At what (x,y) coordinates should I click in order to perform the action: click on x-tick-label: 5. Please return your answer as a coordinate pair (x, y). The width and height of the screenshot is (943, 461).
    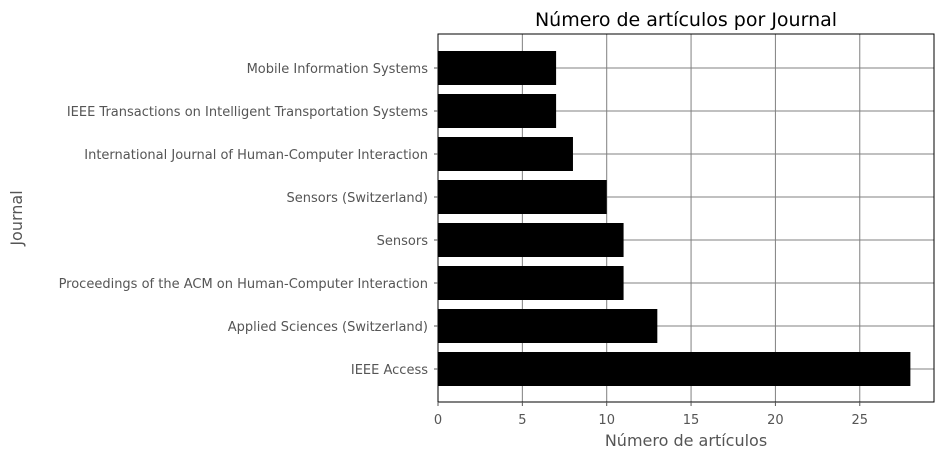
    Looking at the image, I should click on (522, 420).